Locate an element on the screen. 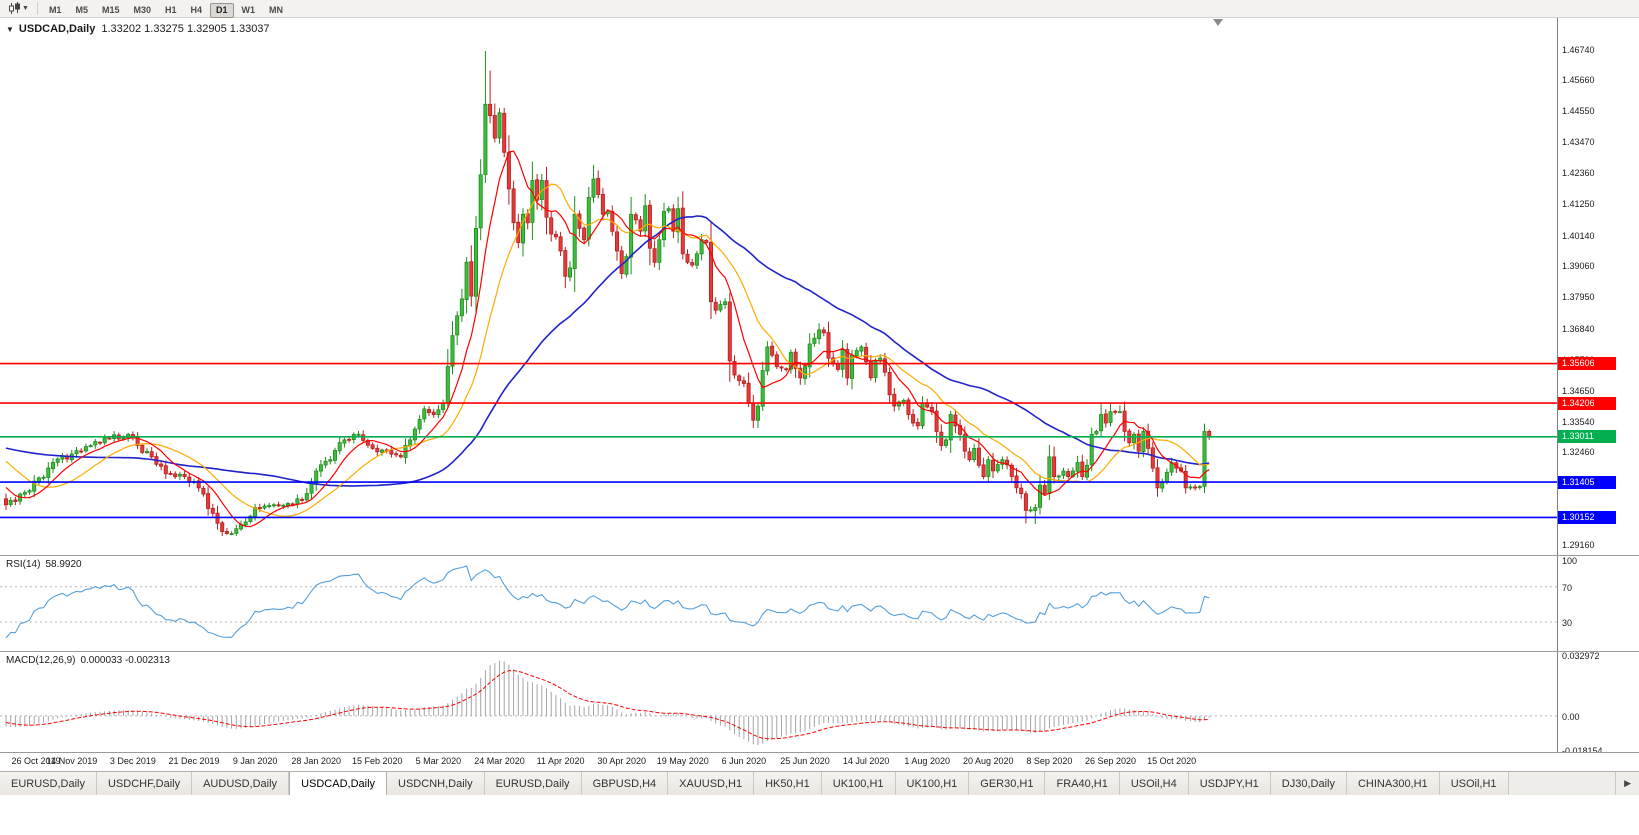 The image size is (1639, 835). date-axis-label: 30 Apr 2020 is located at coordinates (621, 761).